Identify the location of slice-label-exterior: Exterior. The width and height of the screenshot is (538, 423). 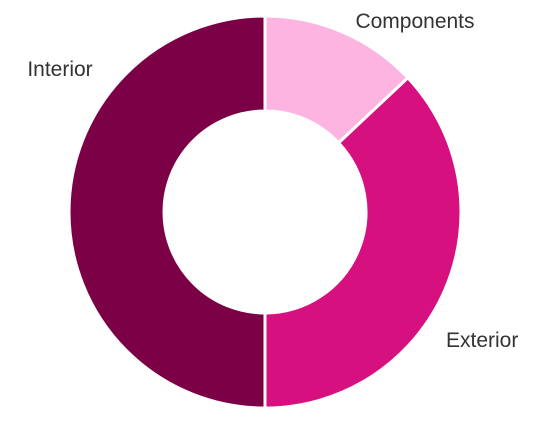
(482, 340).